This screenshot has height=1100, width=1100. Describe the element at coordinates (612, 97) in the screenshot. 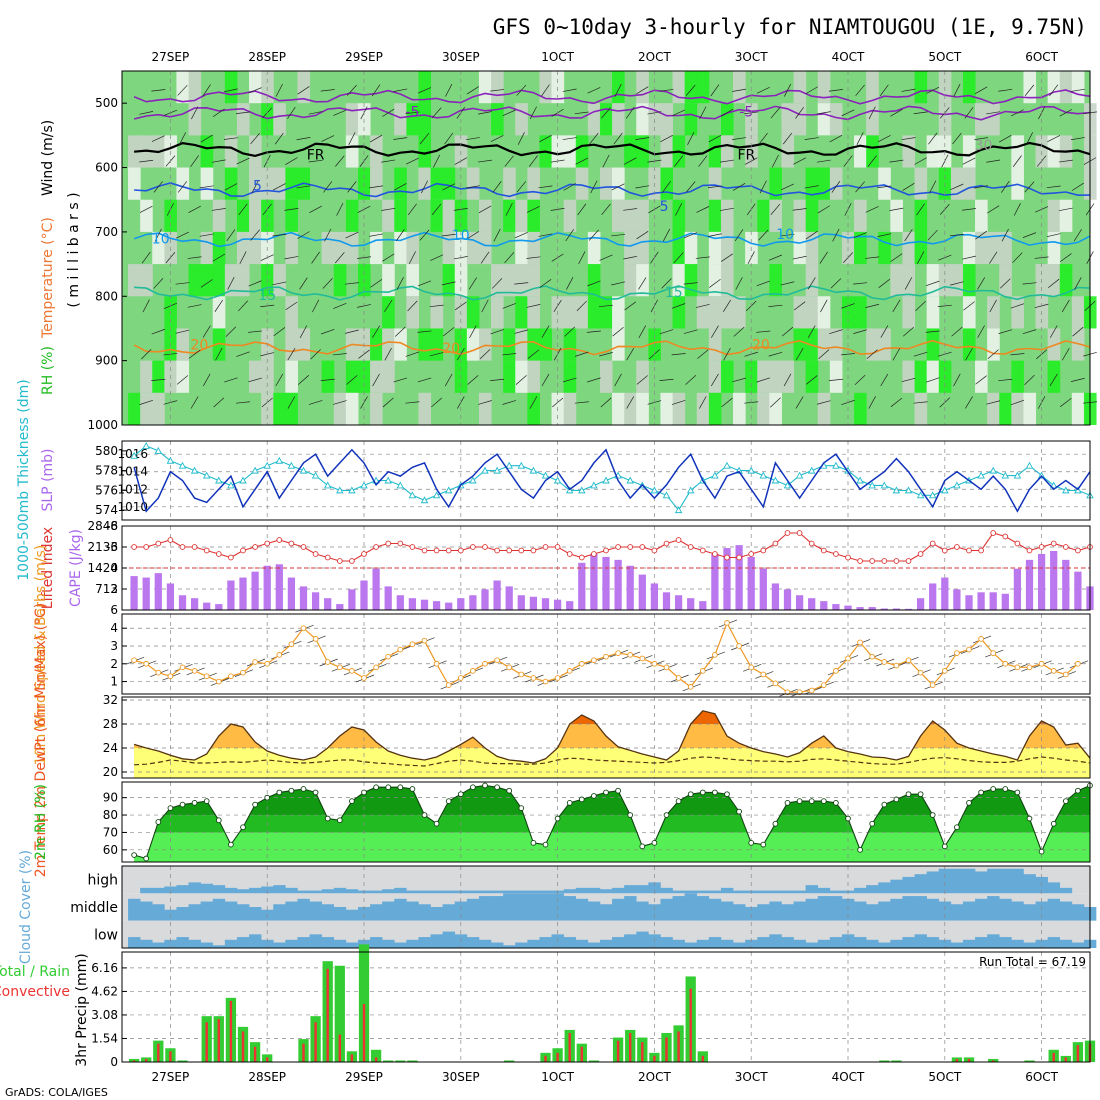

I see `isotherm-minus10` at that location.